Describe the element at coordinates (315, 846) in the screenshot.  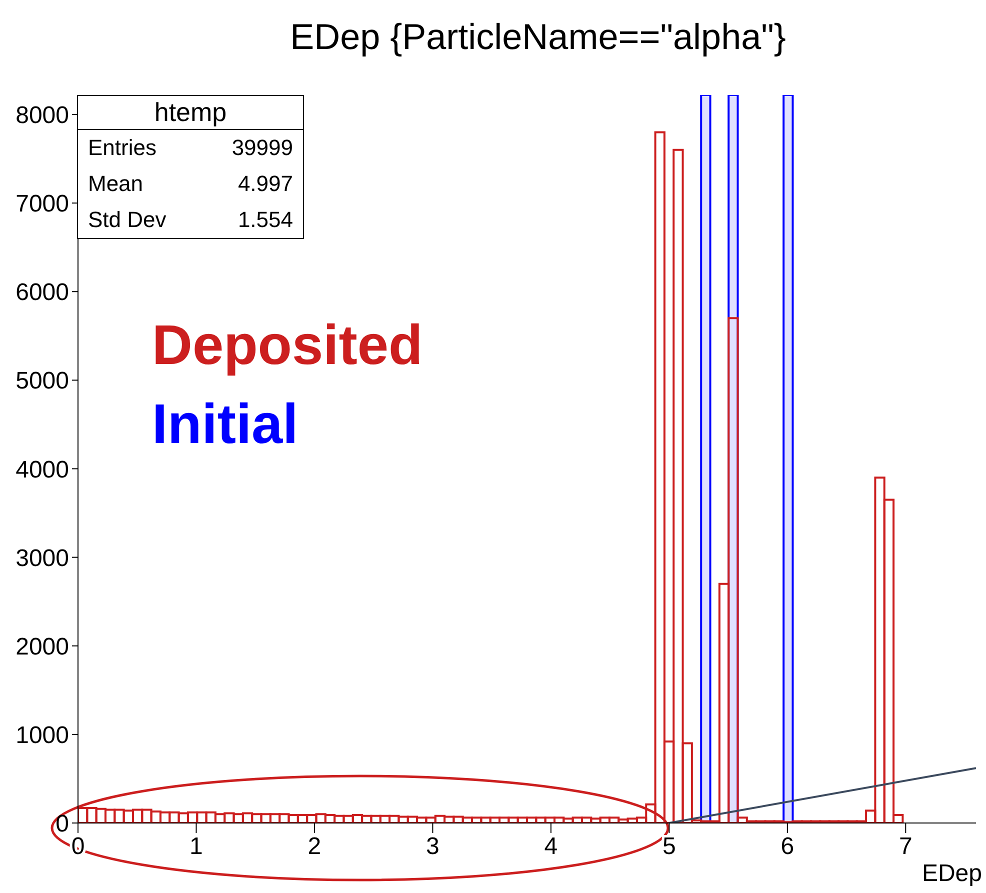
I see `x-tick-label: 2` at that location.